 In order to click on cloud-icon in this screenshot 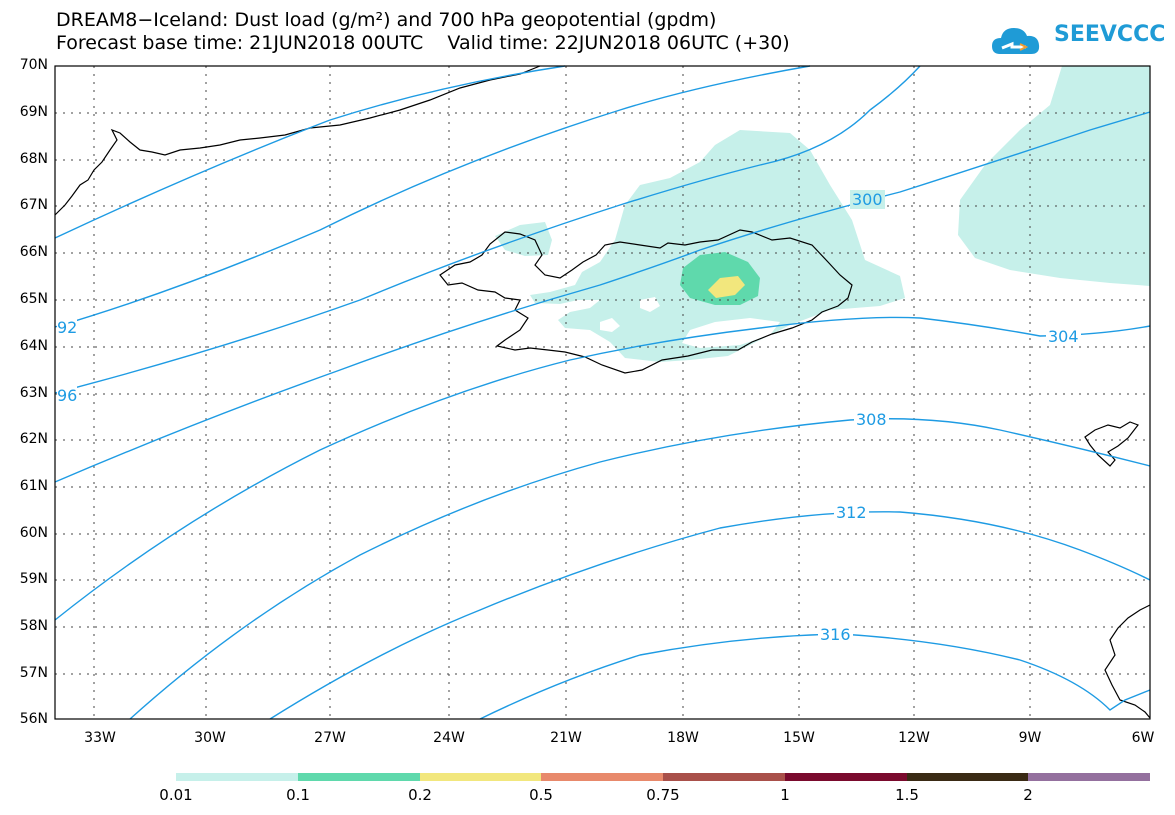, I will do `click(1016, 41)`.